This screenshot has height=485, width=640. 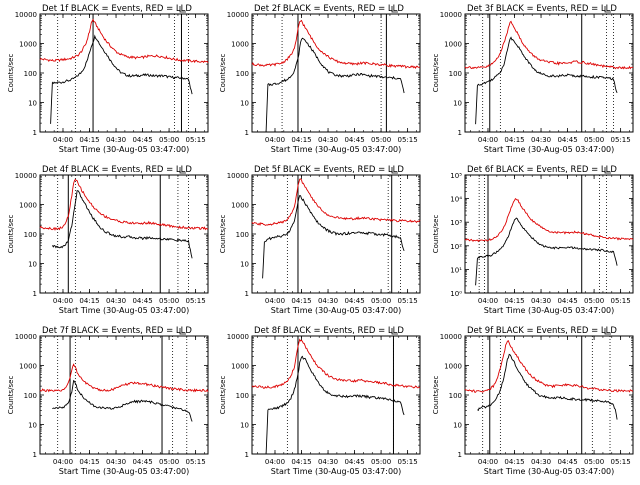 I want to click on chart-title: Det 5f BLACK = Events, RED = LLD, so click(x=329, y=170).